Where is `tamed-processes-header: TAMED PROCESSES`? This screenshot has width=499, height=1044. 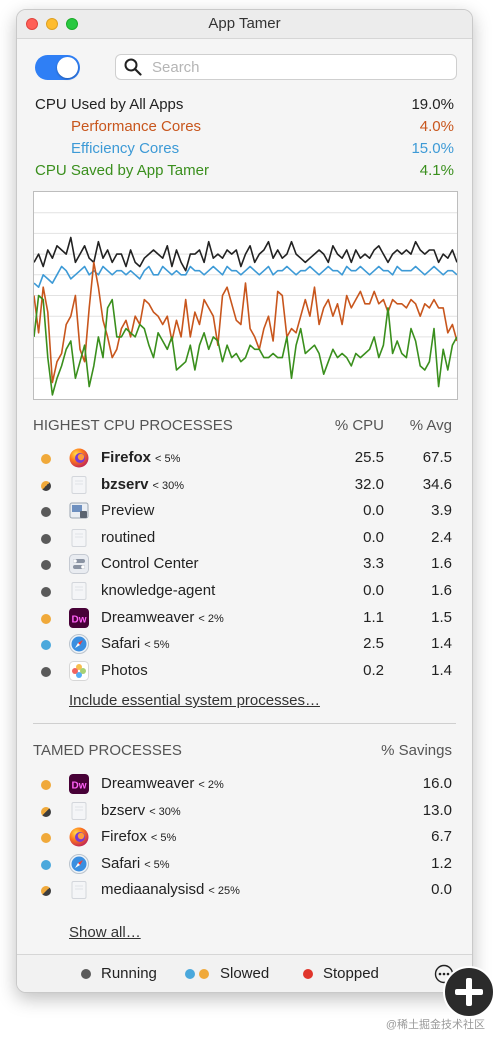
tamed-processes-header: TAMED PROCESSES is located at coordinates (107, 750).